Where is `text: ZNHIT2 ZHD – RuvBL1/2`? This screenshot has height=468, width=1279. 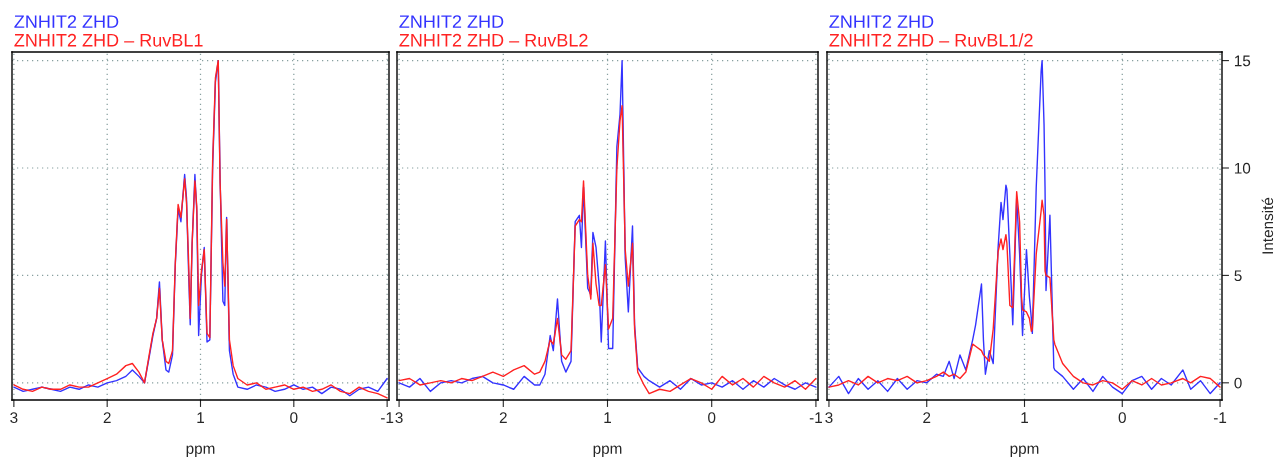
text: ZNHIT2 ZHD – RuvBL1/2 is located at coordinates (931, 40).